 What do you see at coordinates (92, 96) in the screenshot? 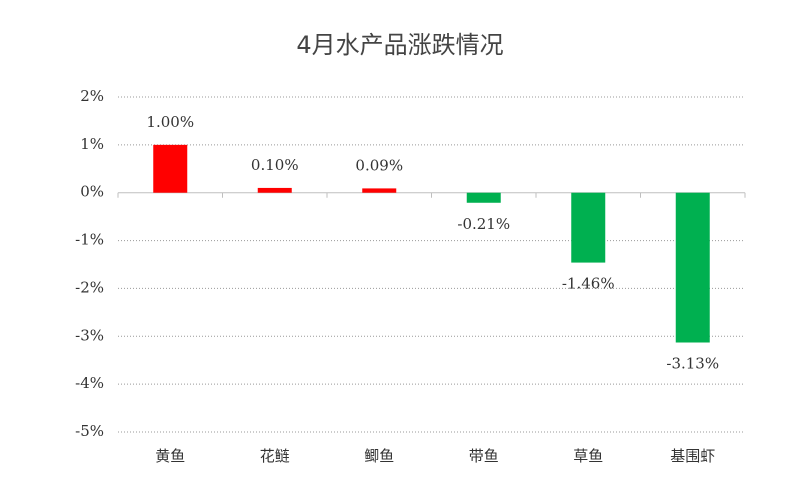
I see `y-tick-label: 2%` at bounding box center [92, 96].